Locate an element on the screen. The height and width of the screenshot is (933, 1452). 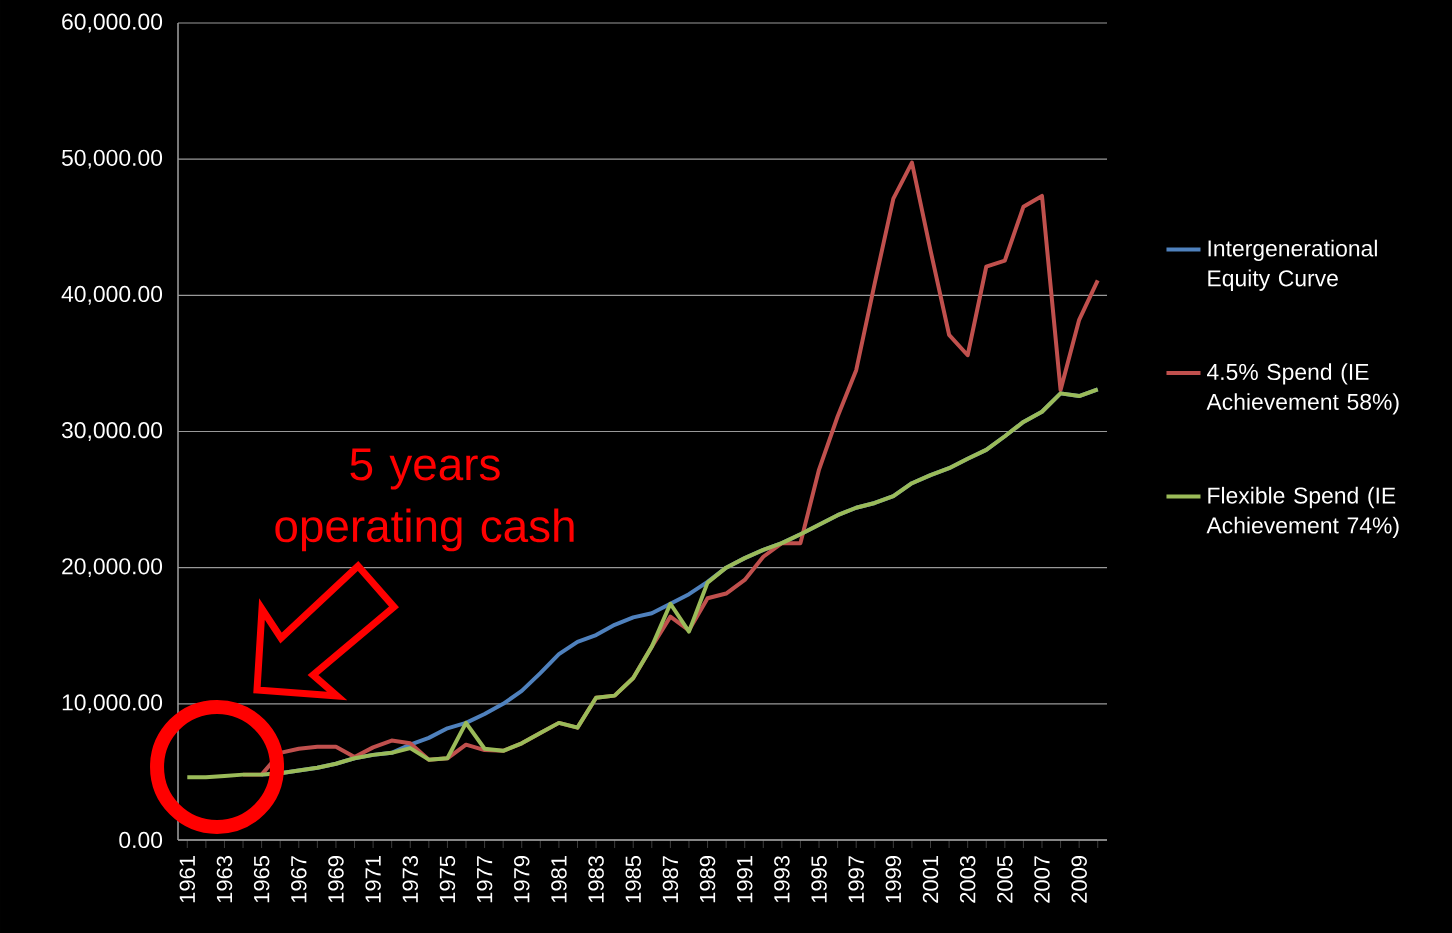
y-tick-label: 60,000.00 is located at coordinates (112, 23).